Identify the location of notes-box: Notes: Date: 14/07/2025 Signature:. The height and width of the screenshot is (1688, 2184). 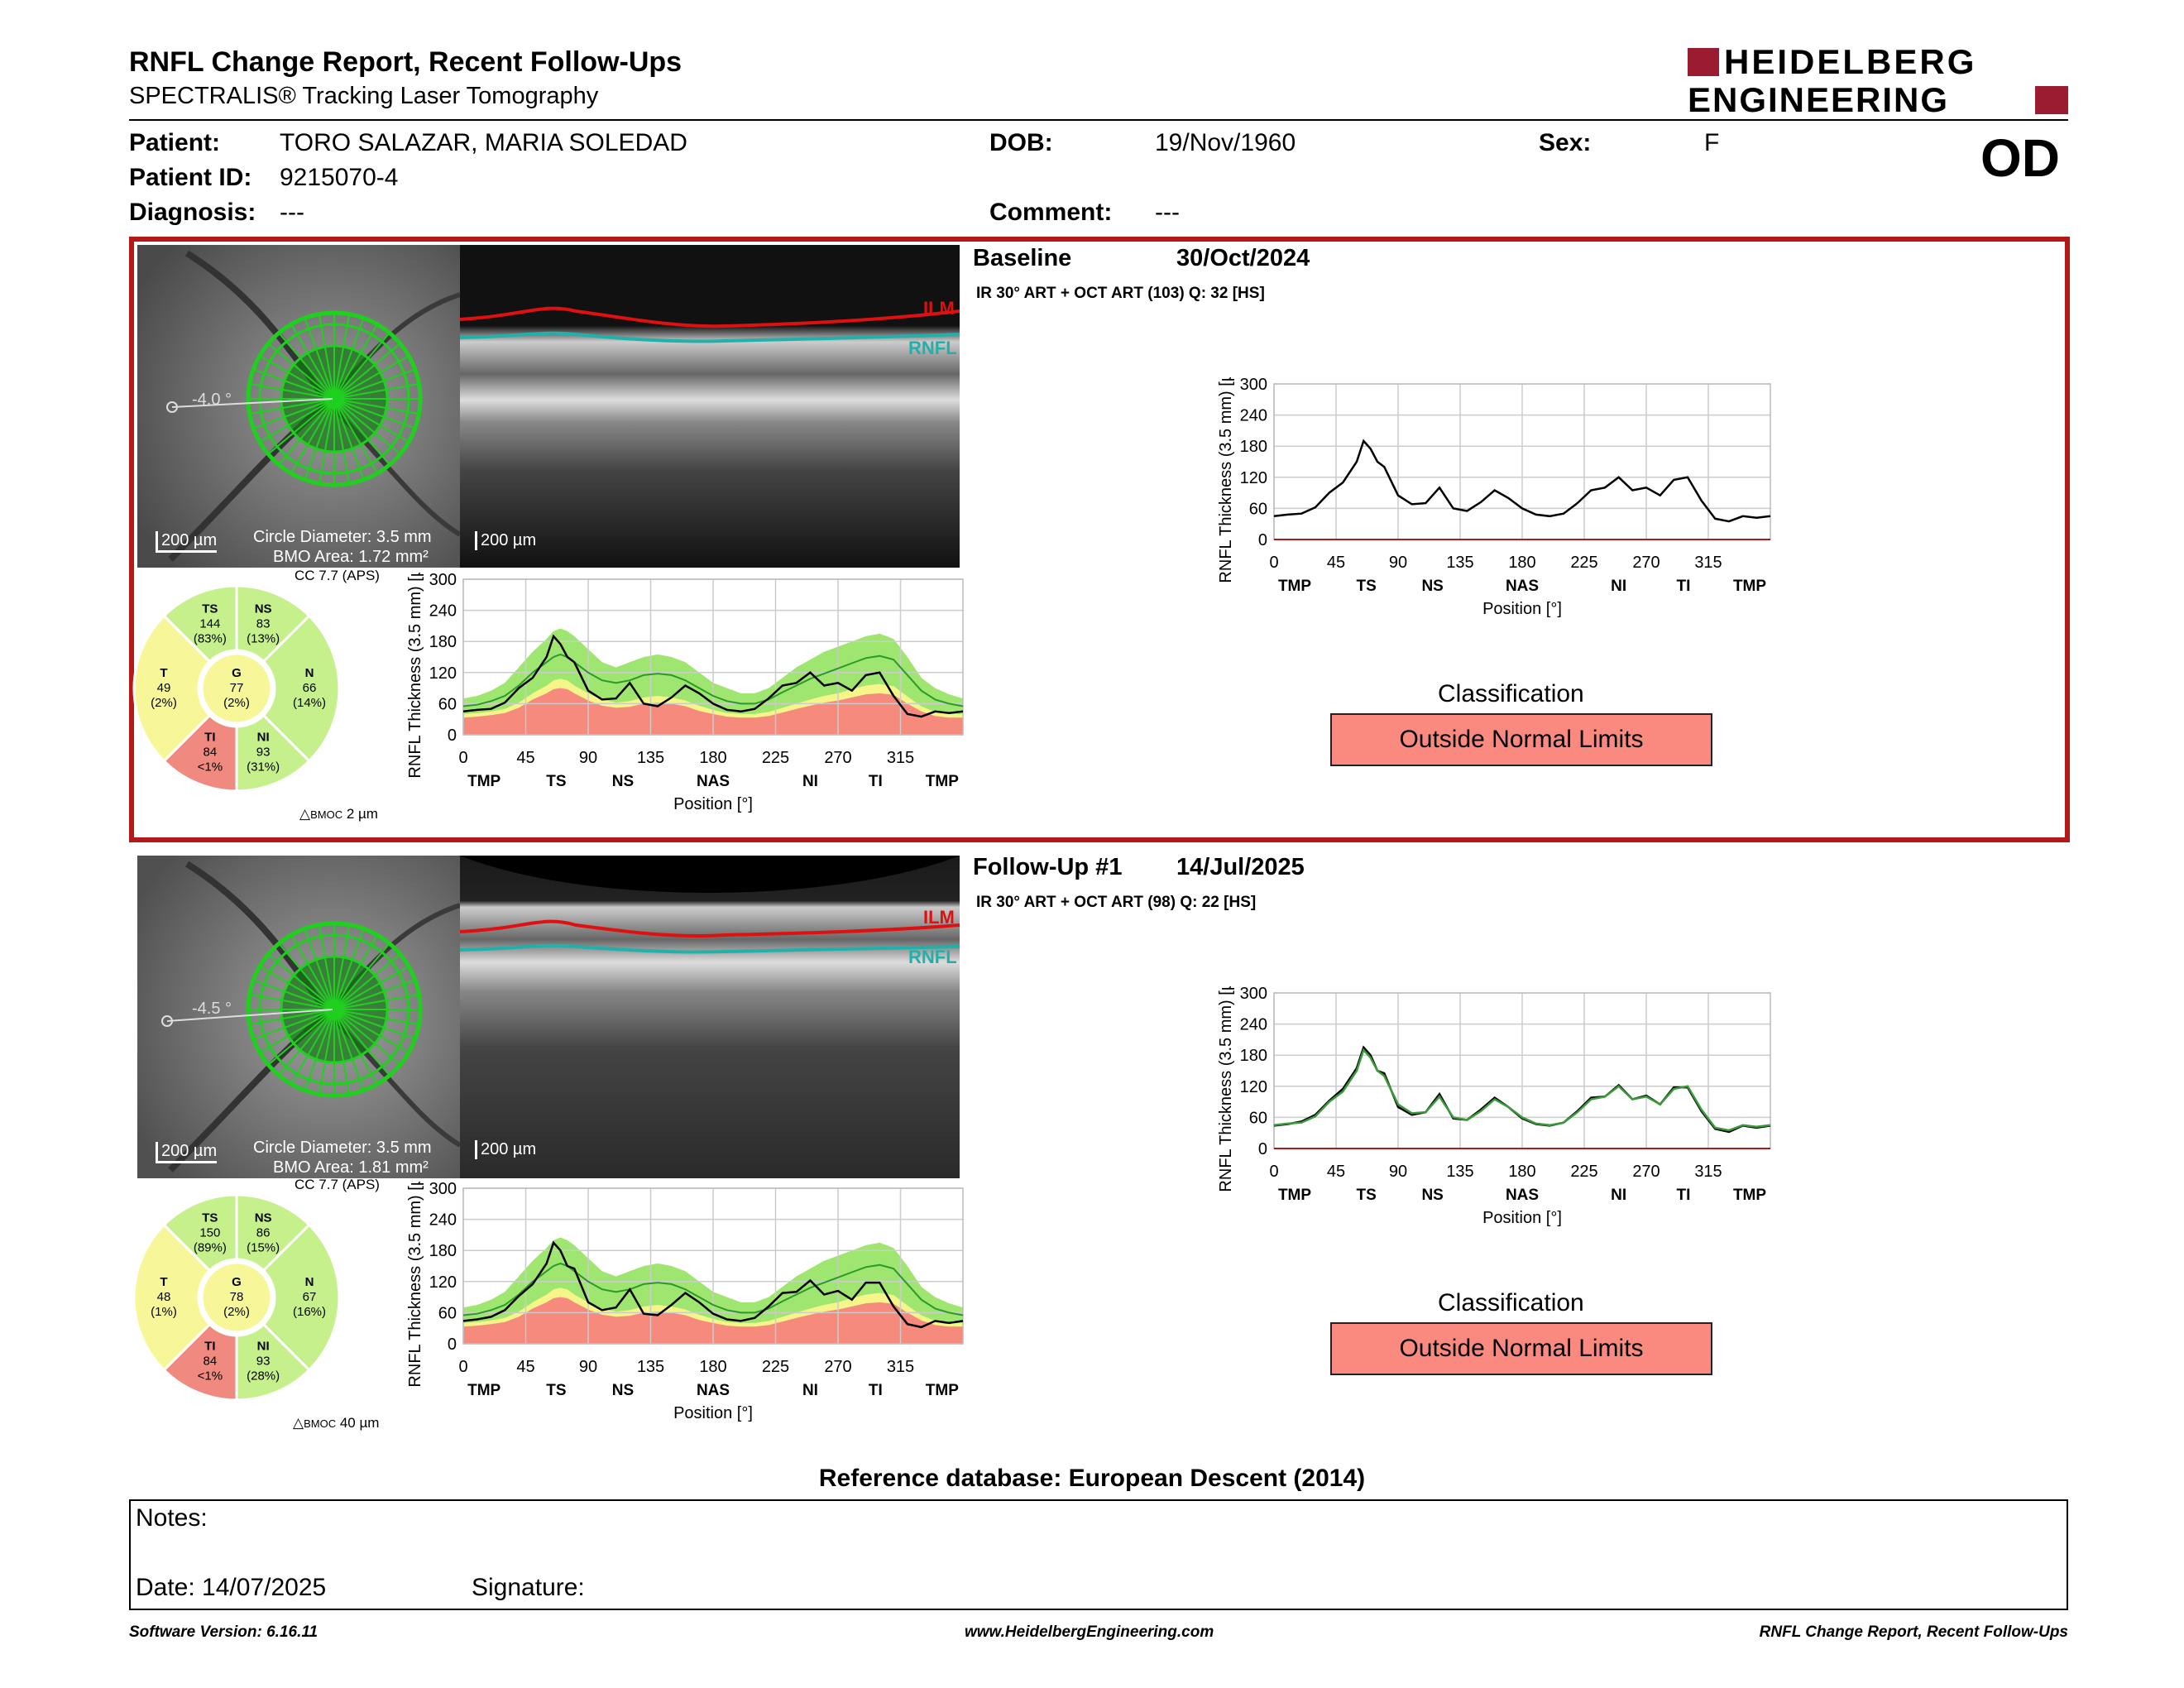
(1098, 1554).